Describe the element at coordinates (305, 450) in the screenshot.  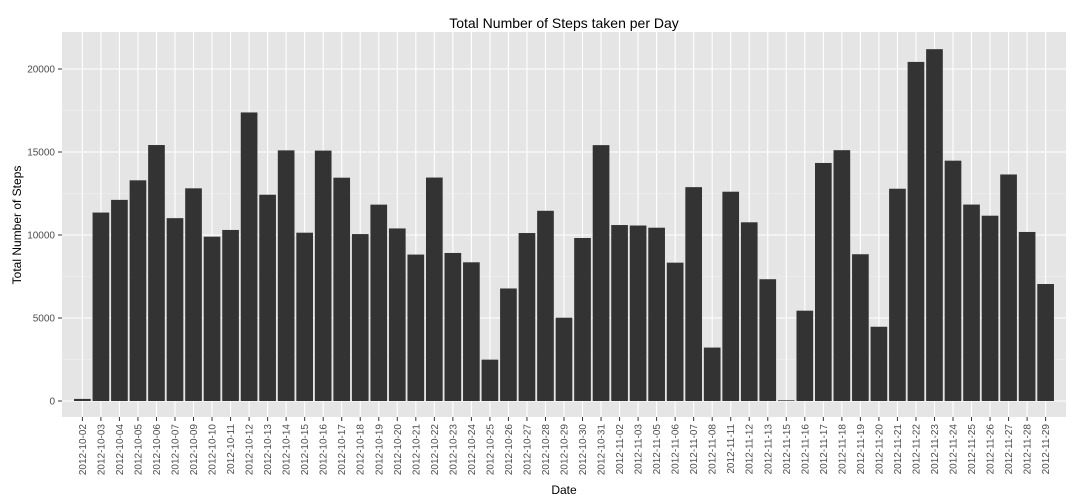
I see `x-tick-label: 2012-10-15` at that location.